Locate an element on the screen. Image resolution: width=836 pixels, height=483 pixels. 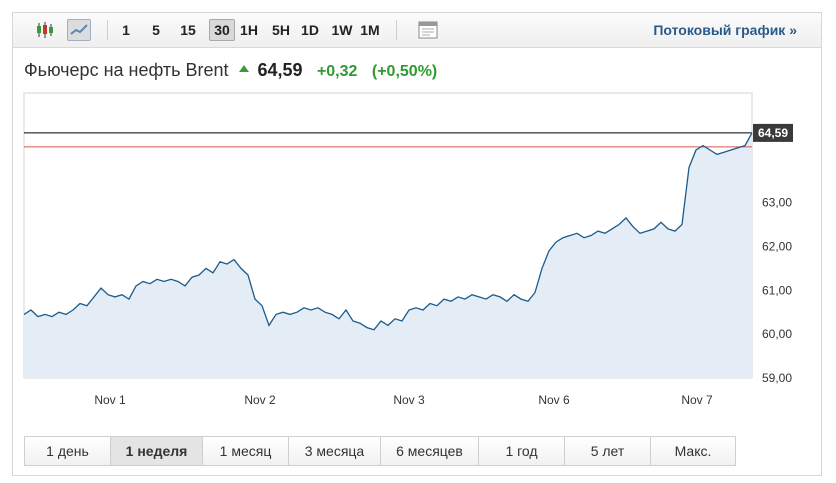
range-button-5: 6 месяцев is located at coordinates (430, 451).